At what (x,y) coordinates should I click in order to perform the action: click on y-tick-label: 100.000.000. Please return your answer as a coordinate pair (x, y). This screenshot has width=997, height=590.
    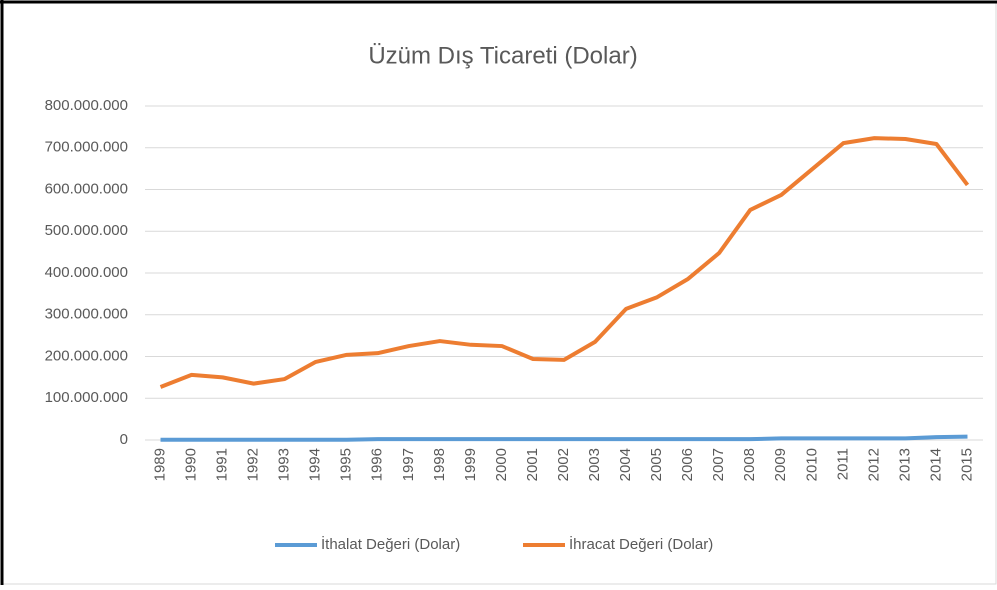
    Looking at the image, I should click on (86, 397).